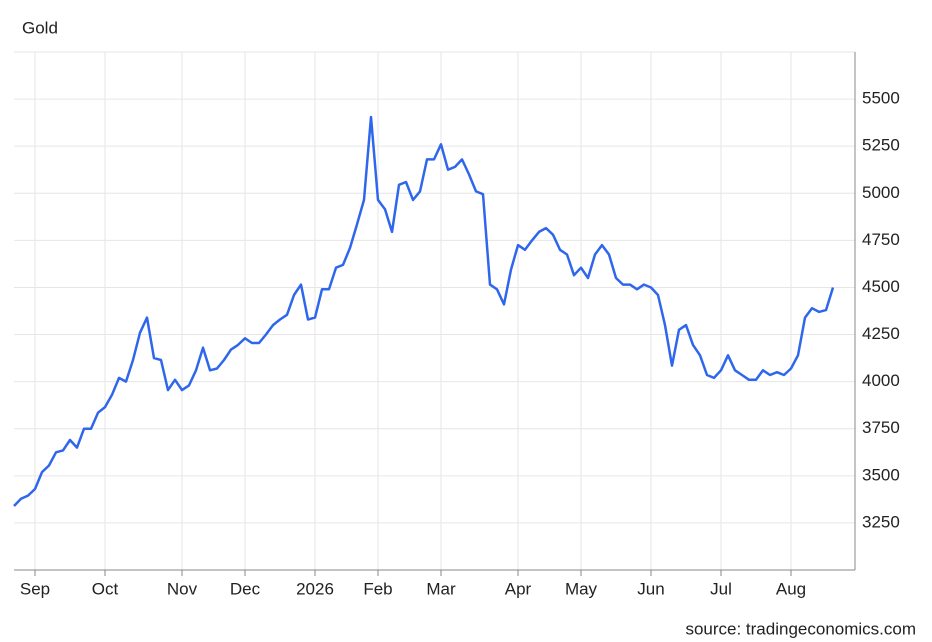 The width and height of the screenshot is (932, 642). What do you see at coordinates (800, 628) in the screenshot?
I see `source-note: source: tradingeconomics.com` at bounding box center [800, 628].